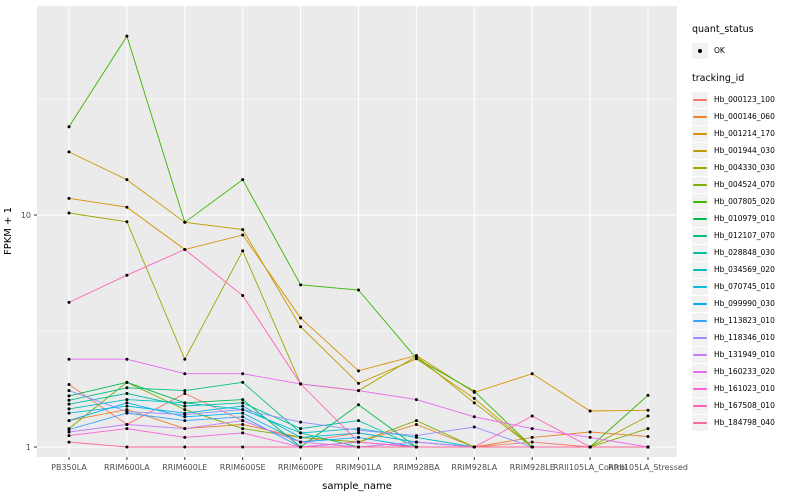 The image size is (800, 500). I want to click on legend-key-ok, so click(700, 50).